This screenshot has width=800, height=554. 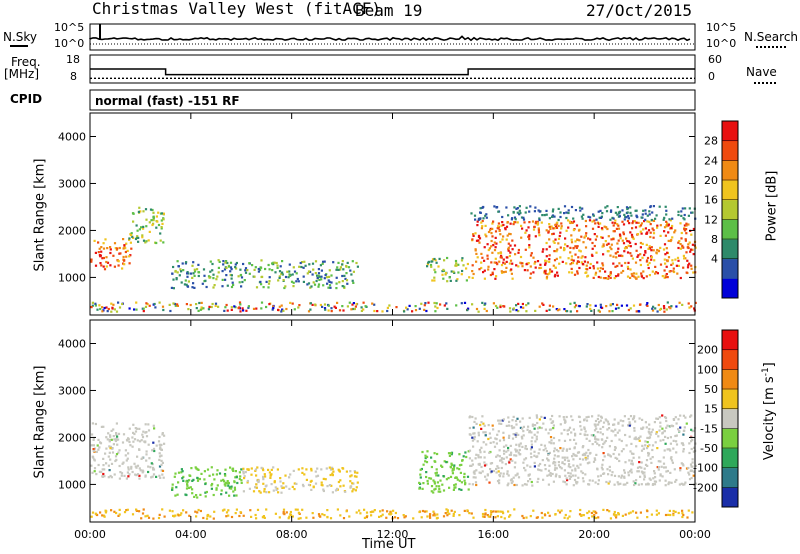 What do you see at coordinates (72, 183) in the screenshot?
I see `y-tick-label: 3000` at bounding box center [72, 183].